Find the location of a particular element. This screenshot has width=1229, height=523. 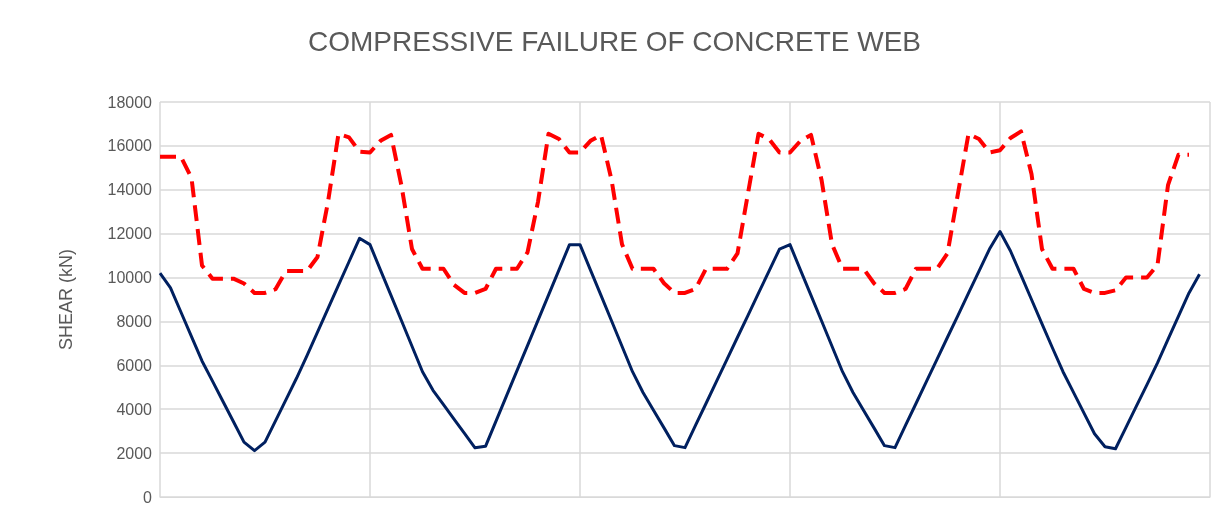

y-tick-label: 8000 is located at coordinates (134, 321).